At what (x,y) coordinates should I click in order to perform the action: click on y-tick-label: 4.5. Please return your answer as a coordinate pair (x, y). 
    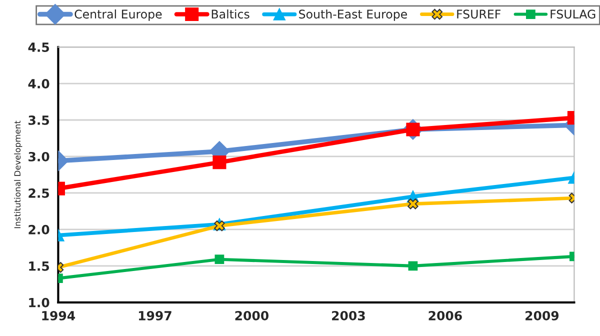
    Looking at the image, I should click on (38, 47).